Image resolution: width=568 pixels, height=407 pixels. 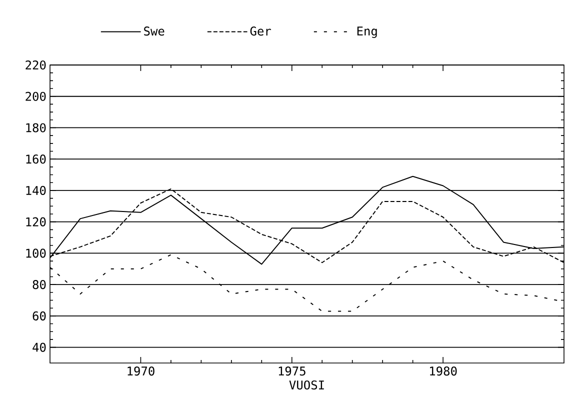 I want to click on legend-label: Eng, so click(x=367, y=32).